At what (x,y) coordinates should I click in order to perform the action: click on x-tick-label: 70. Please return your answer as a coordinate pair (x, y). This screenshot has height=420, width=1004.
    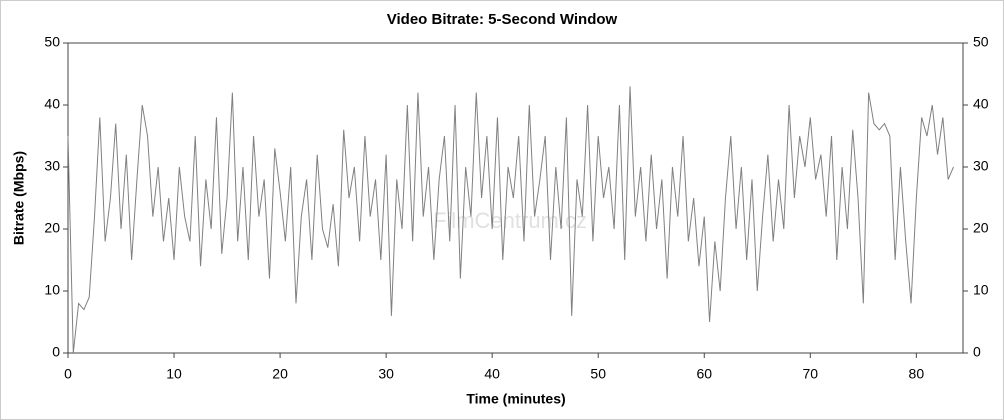
    Looking at the image, I should click on (811, 374).